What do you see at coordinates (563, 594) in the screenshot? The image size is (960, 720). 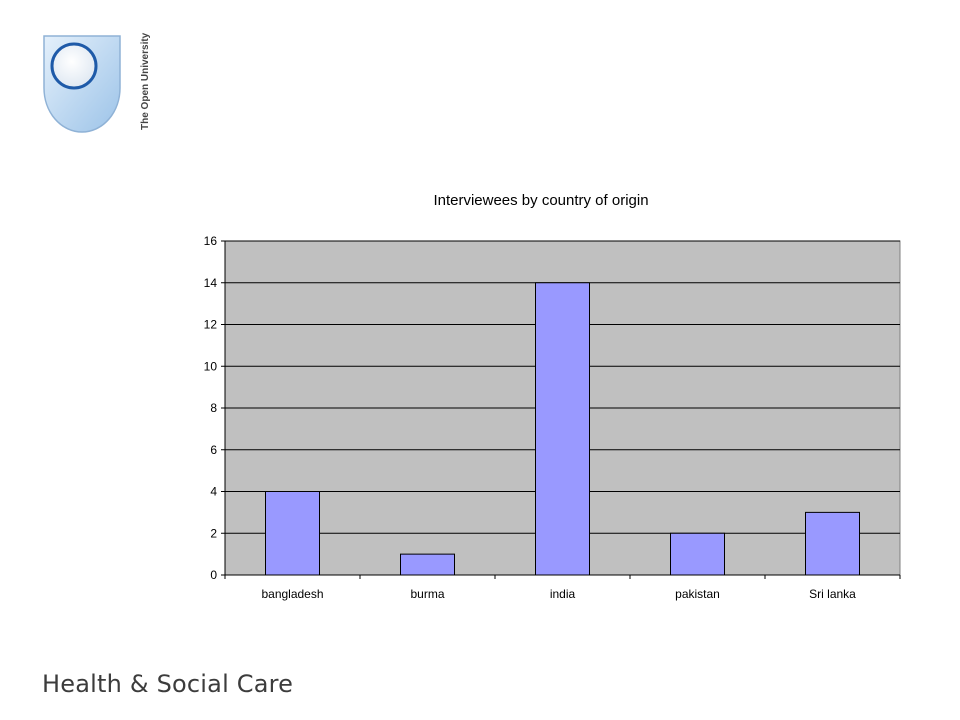 I see `x-tick-label: india` at bounding box center [563, 594].